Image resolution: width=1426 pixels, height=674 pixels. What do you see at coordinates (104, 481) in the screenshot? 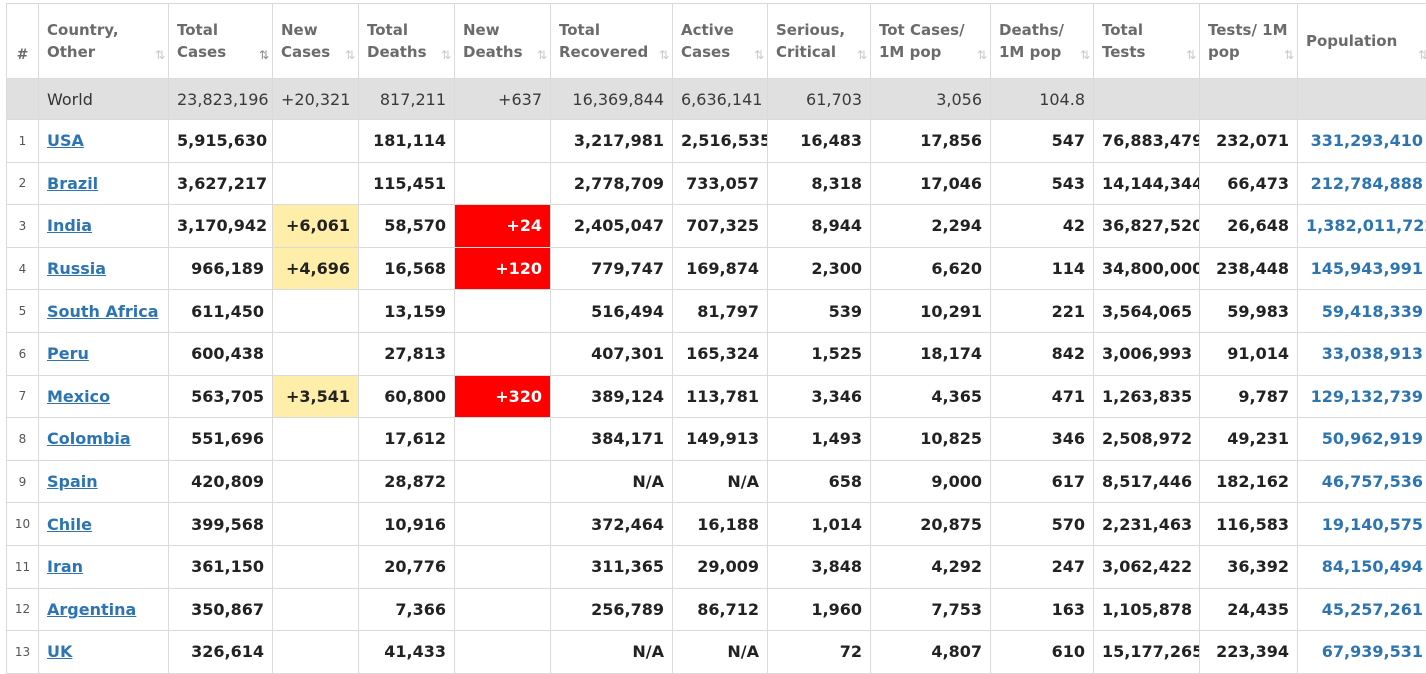
I see `cell-country: Spain` at bounding box center [104, 481].